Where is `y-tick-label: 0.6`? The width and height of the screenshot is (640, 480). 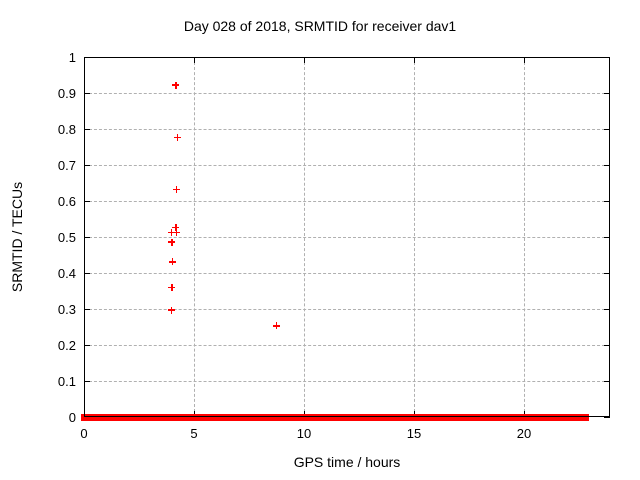 y-tick-label: 0.6 is located at coordinates (66, 201).